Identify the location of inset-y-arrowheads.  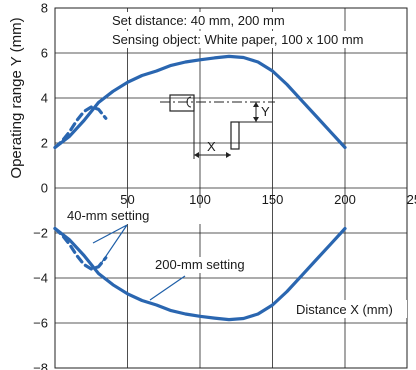
(256, 112).